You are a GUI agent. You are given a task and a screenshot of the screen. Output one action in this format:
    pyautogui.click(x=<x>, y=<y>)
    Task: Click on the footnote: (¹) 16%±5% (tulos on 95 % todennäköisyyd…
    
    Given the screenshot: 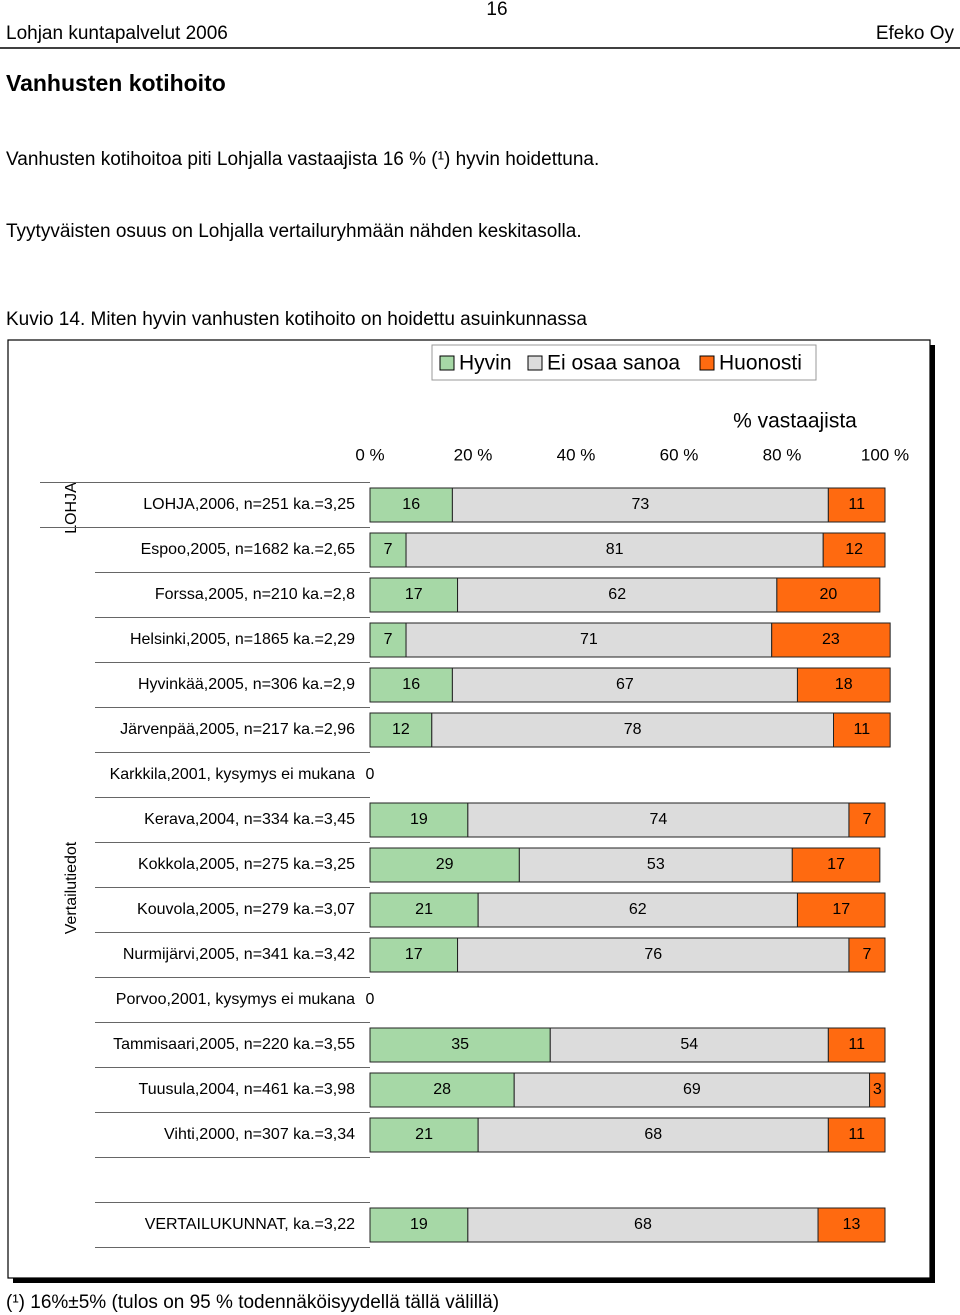 What is the action you would take?
    pyautogui.click(x=252, y=1302)
    